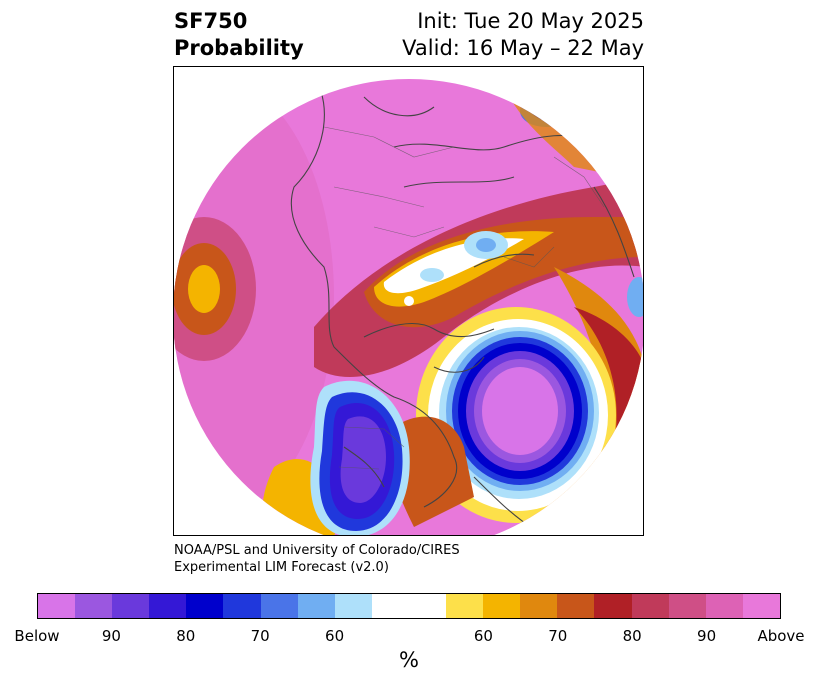 This screenshot has width=819, height=686. Describe the element at coordinates (204, 289) in the screenshot. I see `west-anomaly-inner` at that location.